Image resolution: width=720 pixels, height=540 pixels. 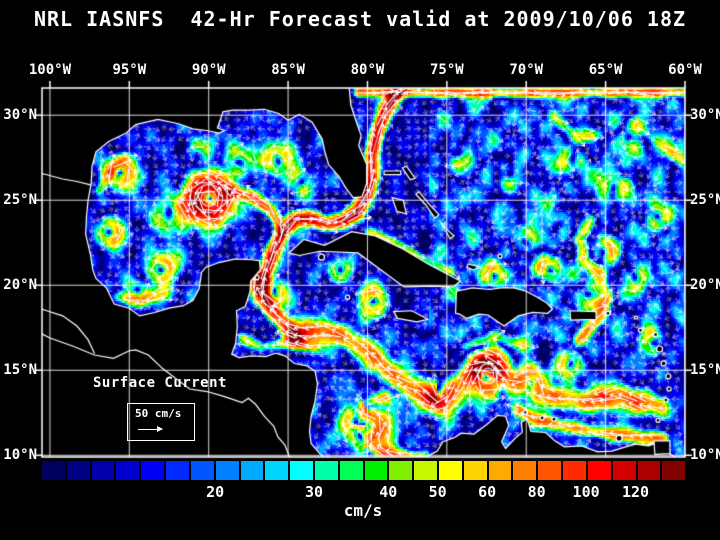 What do you see at coordinates (288, 70) in the screenshot?
I see `lon-tick-label: 85°W` at bounding box center [288, 70].